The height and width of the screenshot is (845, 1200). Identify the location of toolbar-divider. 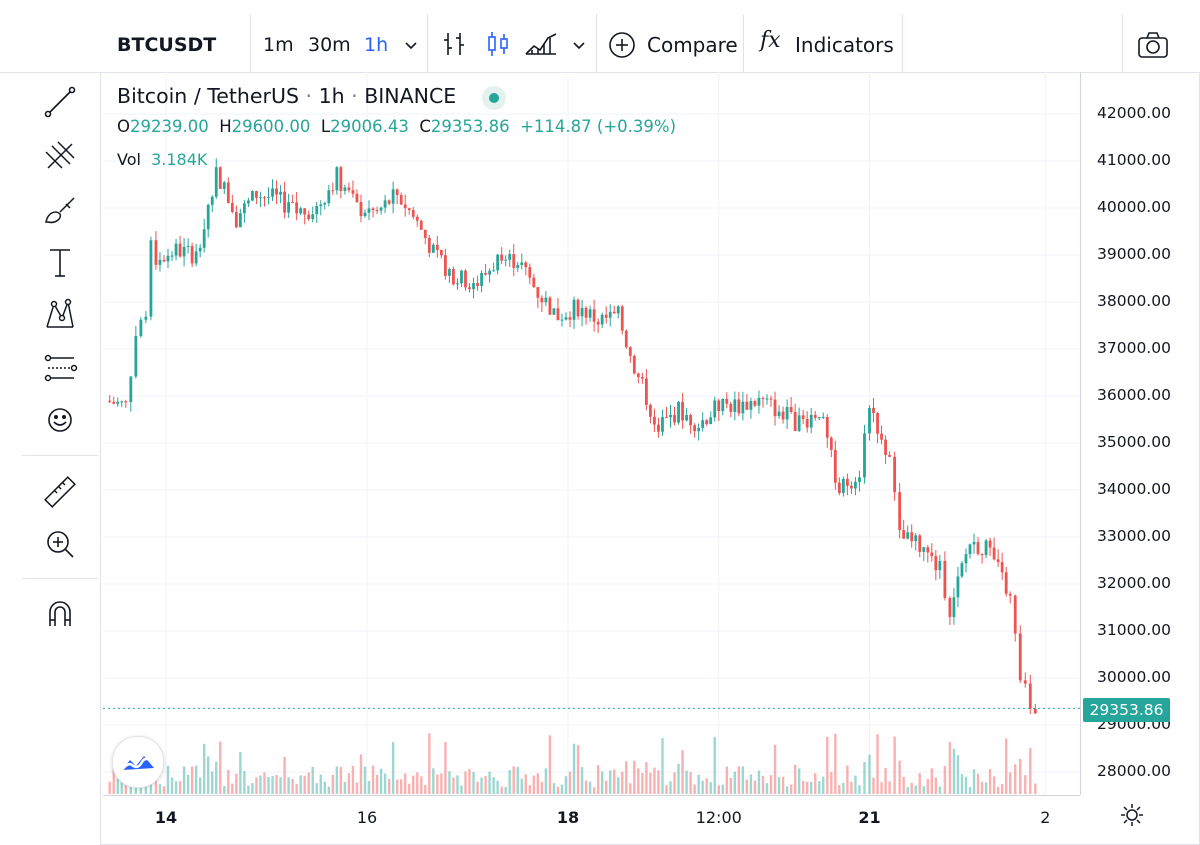
(902, 43).